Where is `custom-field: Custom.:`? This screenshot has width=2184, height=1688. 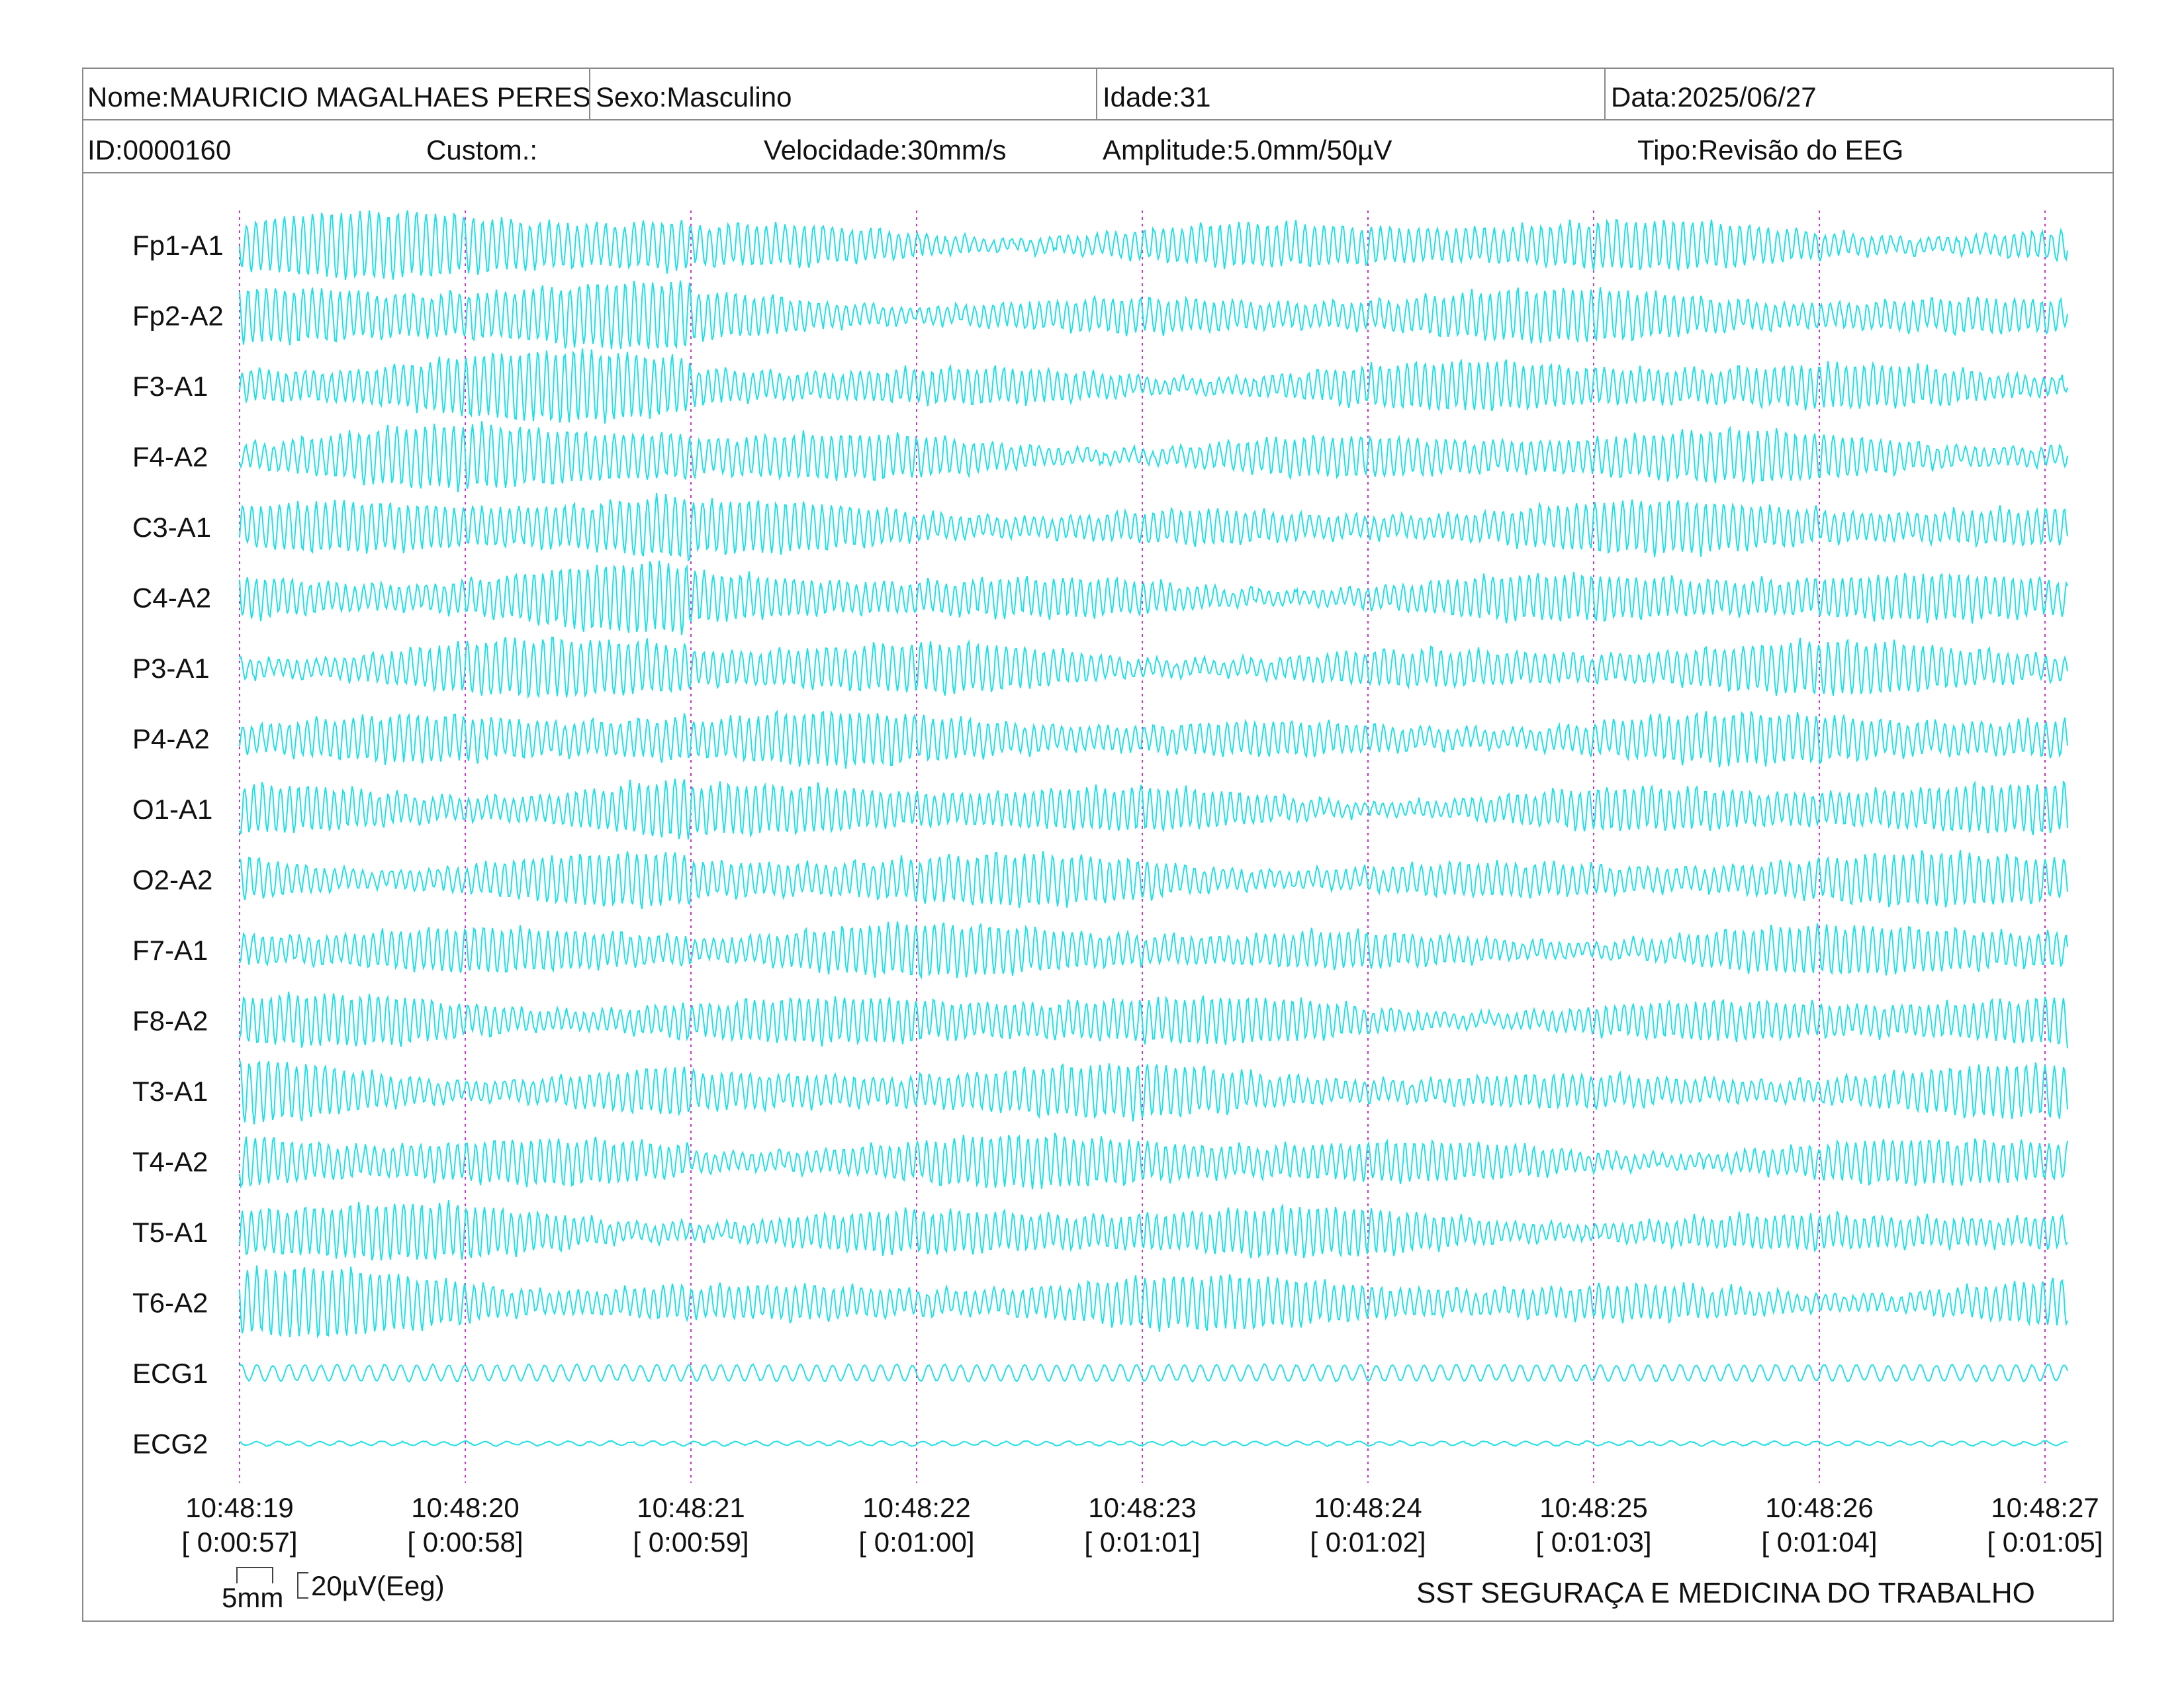
custom-field: Custom.: is located at coordinates (482, 149).